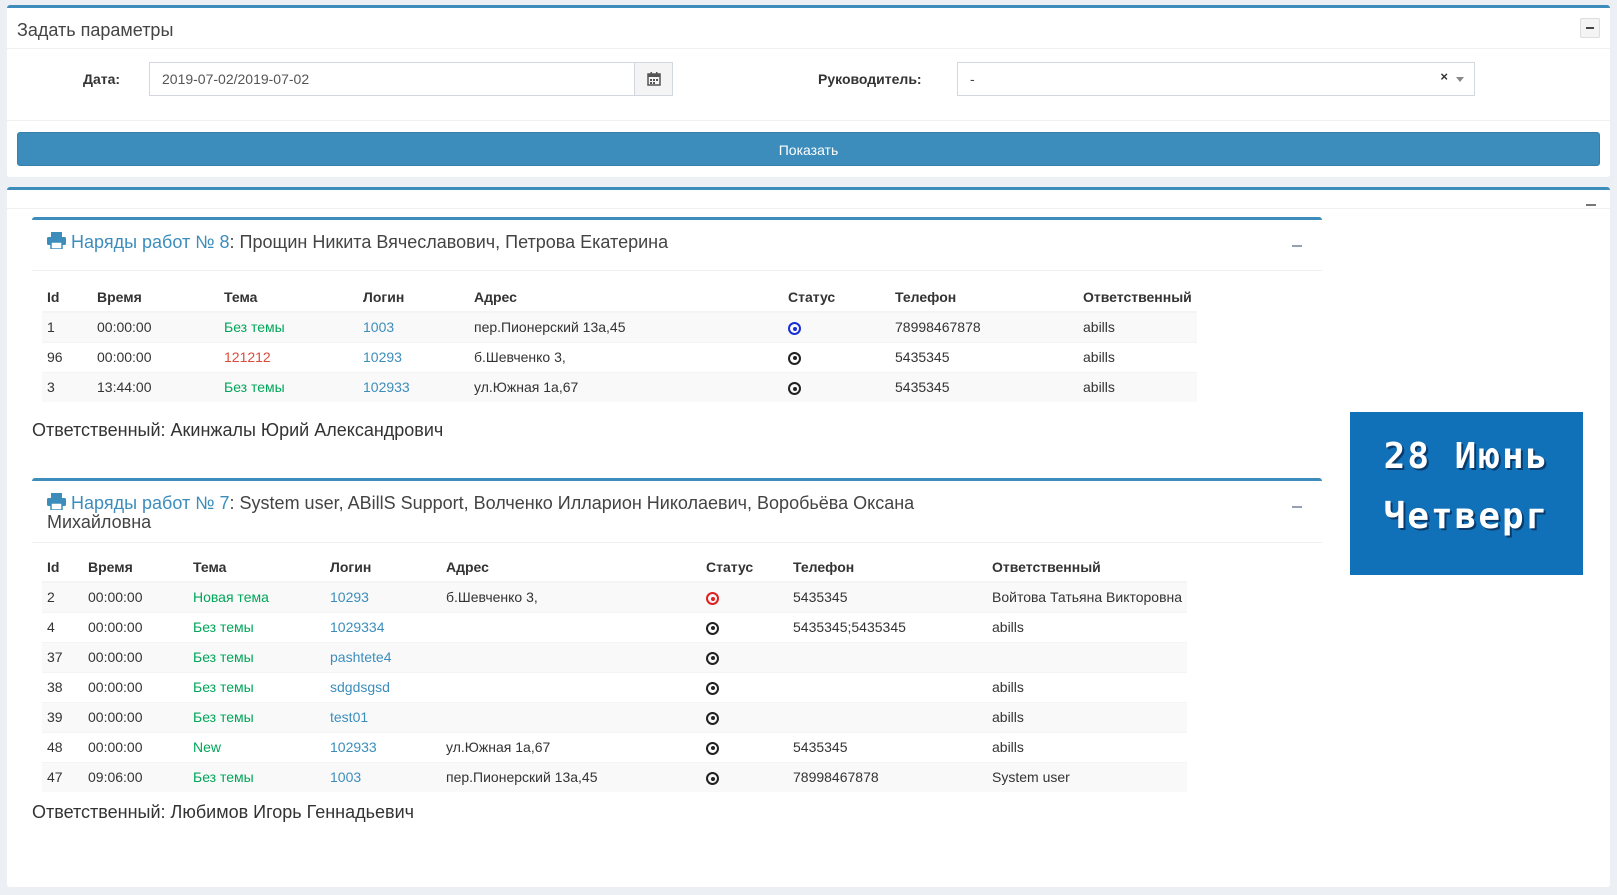  Describe the element at coordinates (51, 387) in the screenshot. I see `id-cell: 3` at that location.